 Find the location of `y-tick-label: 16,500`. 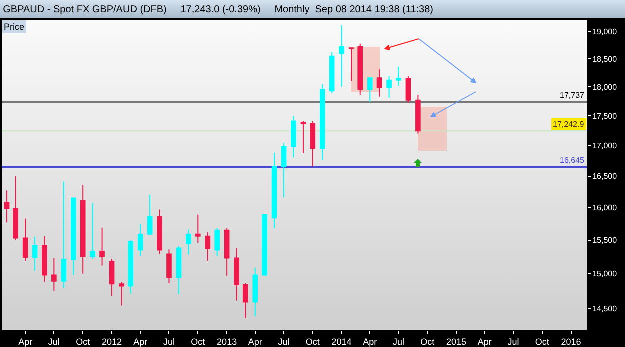

y-tick-label: 16,500 is located at coordinates (605, 177).